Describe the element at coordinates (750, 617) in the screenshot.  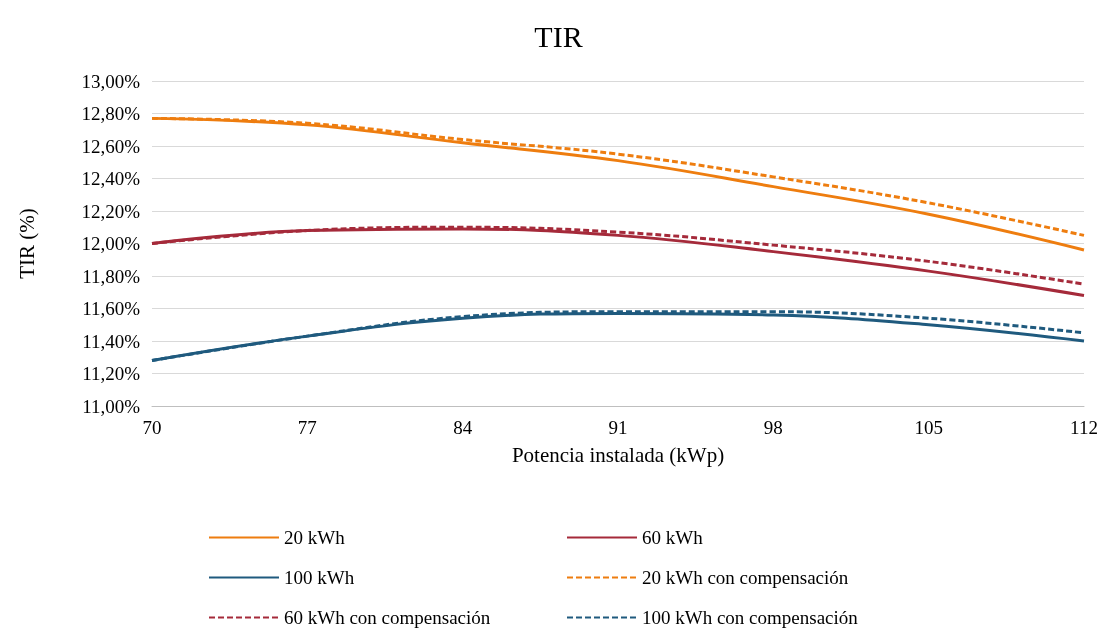
I see `legend-label: 100 kWh con compensación` at that location.